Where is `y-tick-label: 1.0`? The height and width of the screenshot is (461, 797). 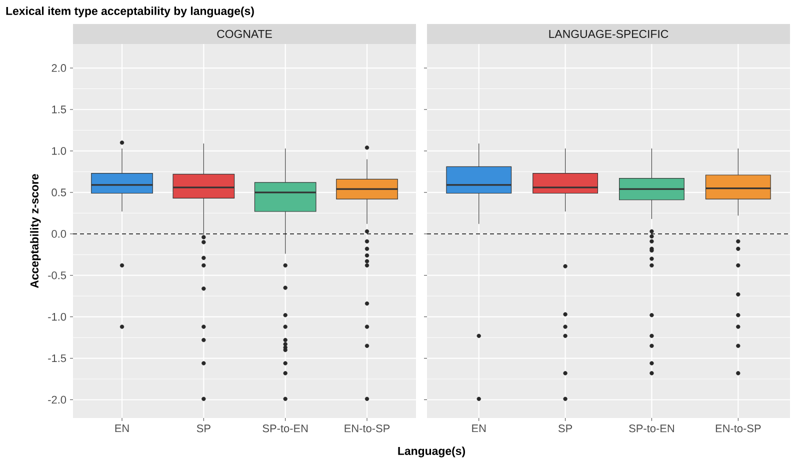 y-tick-label: 1.0 is located at coordinates (59, 151).